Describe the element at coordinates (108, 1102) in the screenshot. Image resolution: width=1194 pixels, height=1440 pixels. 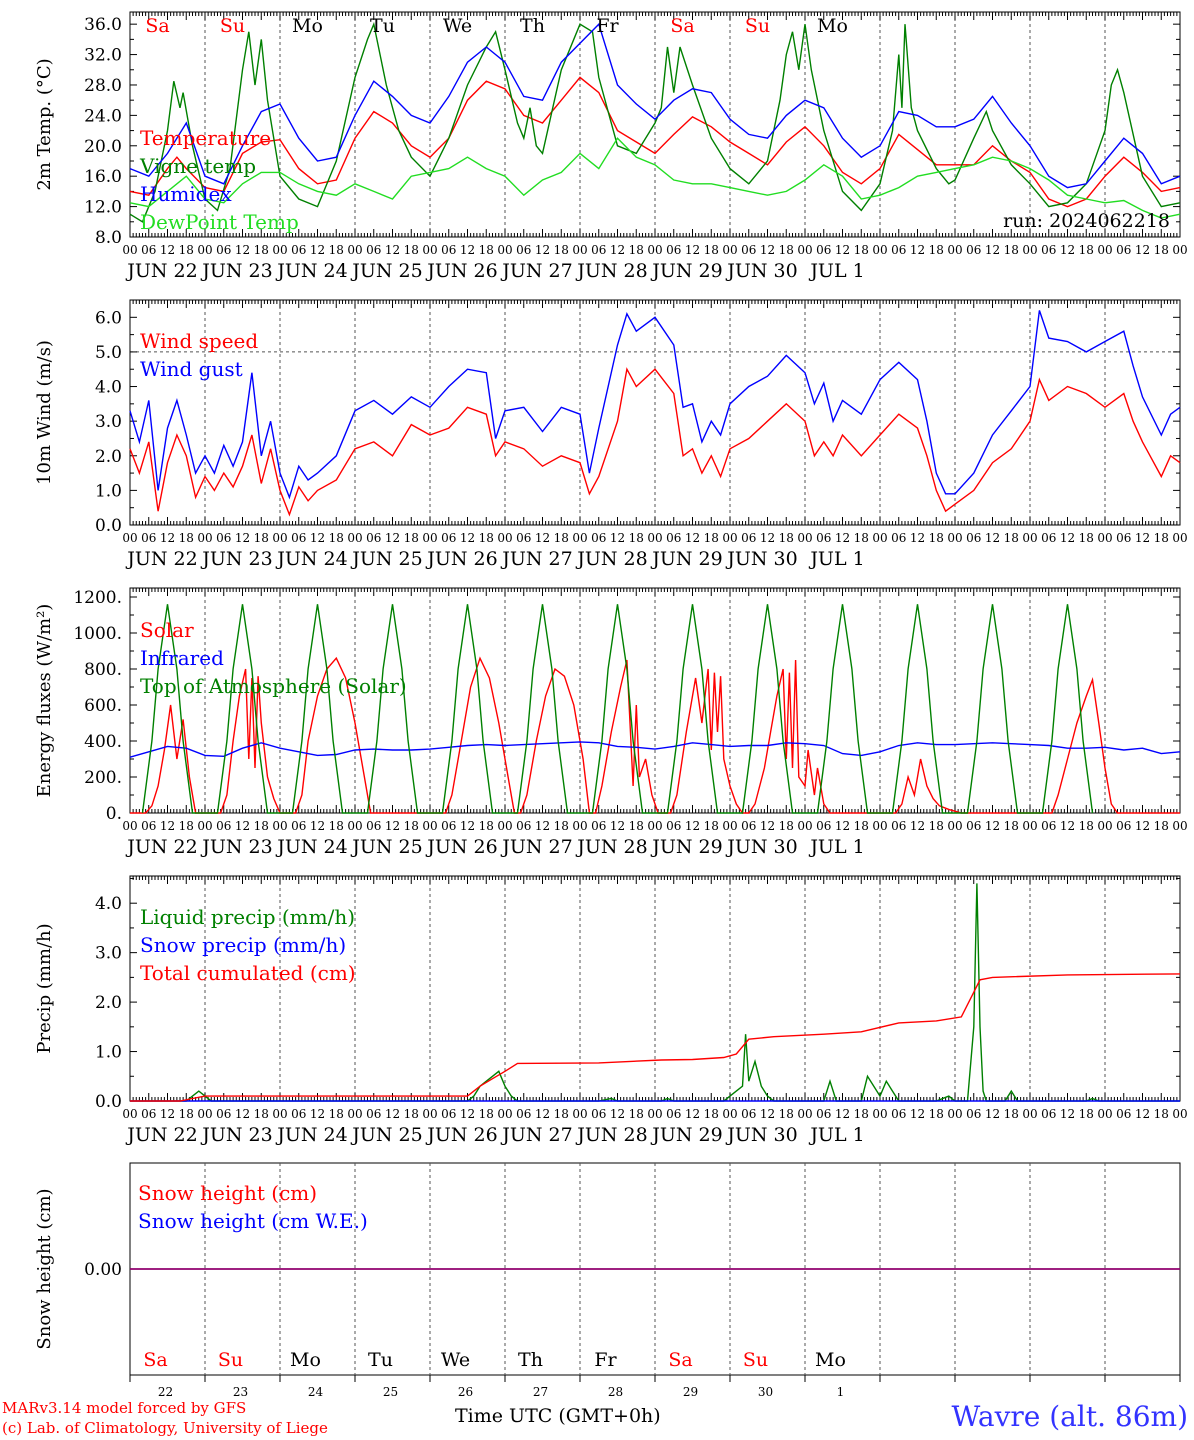
I see `y-tick-label: 0.0` at that location.